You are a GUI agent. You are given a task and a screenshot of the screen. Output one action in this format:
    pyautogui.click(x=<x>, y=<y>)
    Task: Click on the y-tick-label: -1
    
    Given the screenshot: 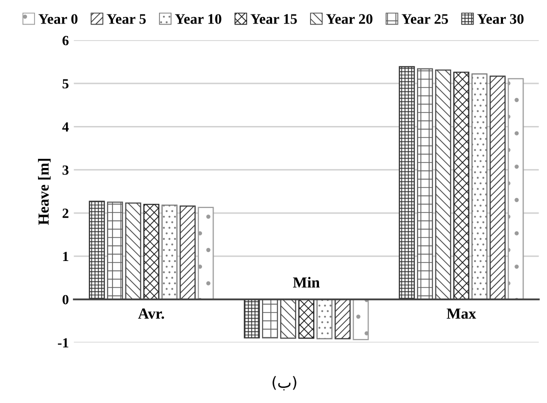 What is the action you would take?
    pyautogui.click(x=63, y=343)
    